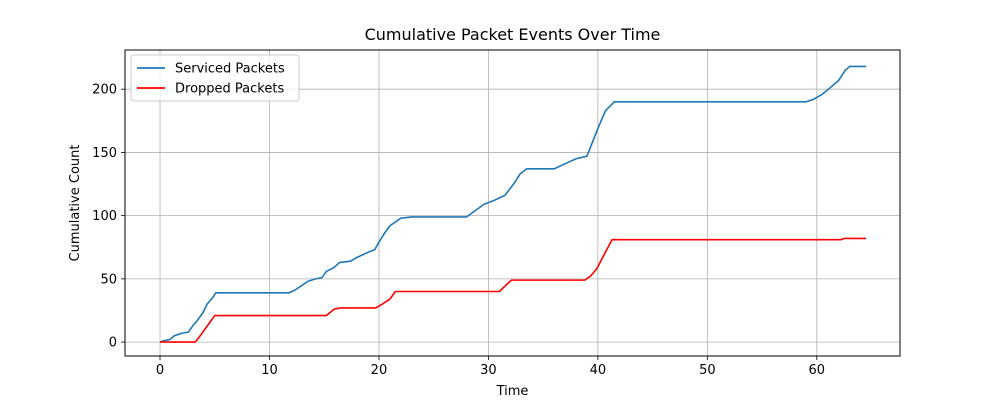  Describe the element at coordinates (108, 279) in the screenshot. I see `y-tick-label: 50` at that location.